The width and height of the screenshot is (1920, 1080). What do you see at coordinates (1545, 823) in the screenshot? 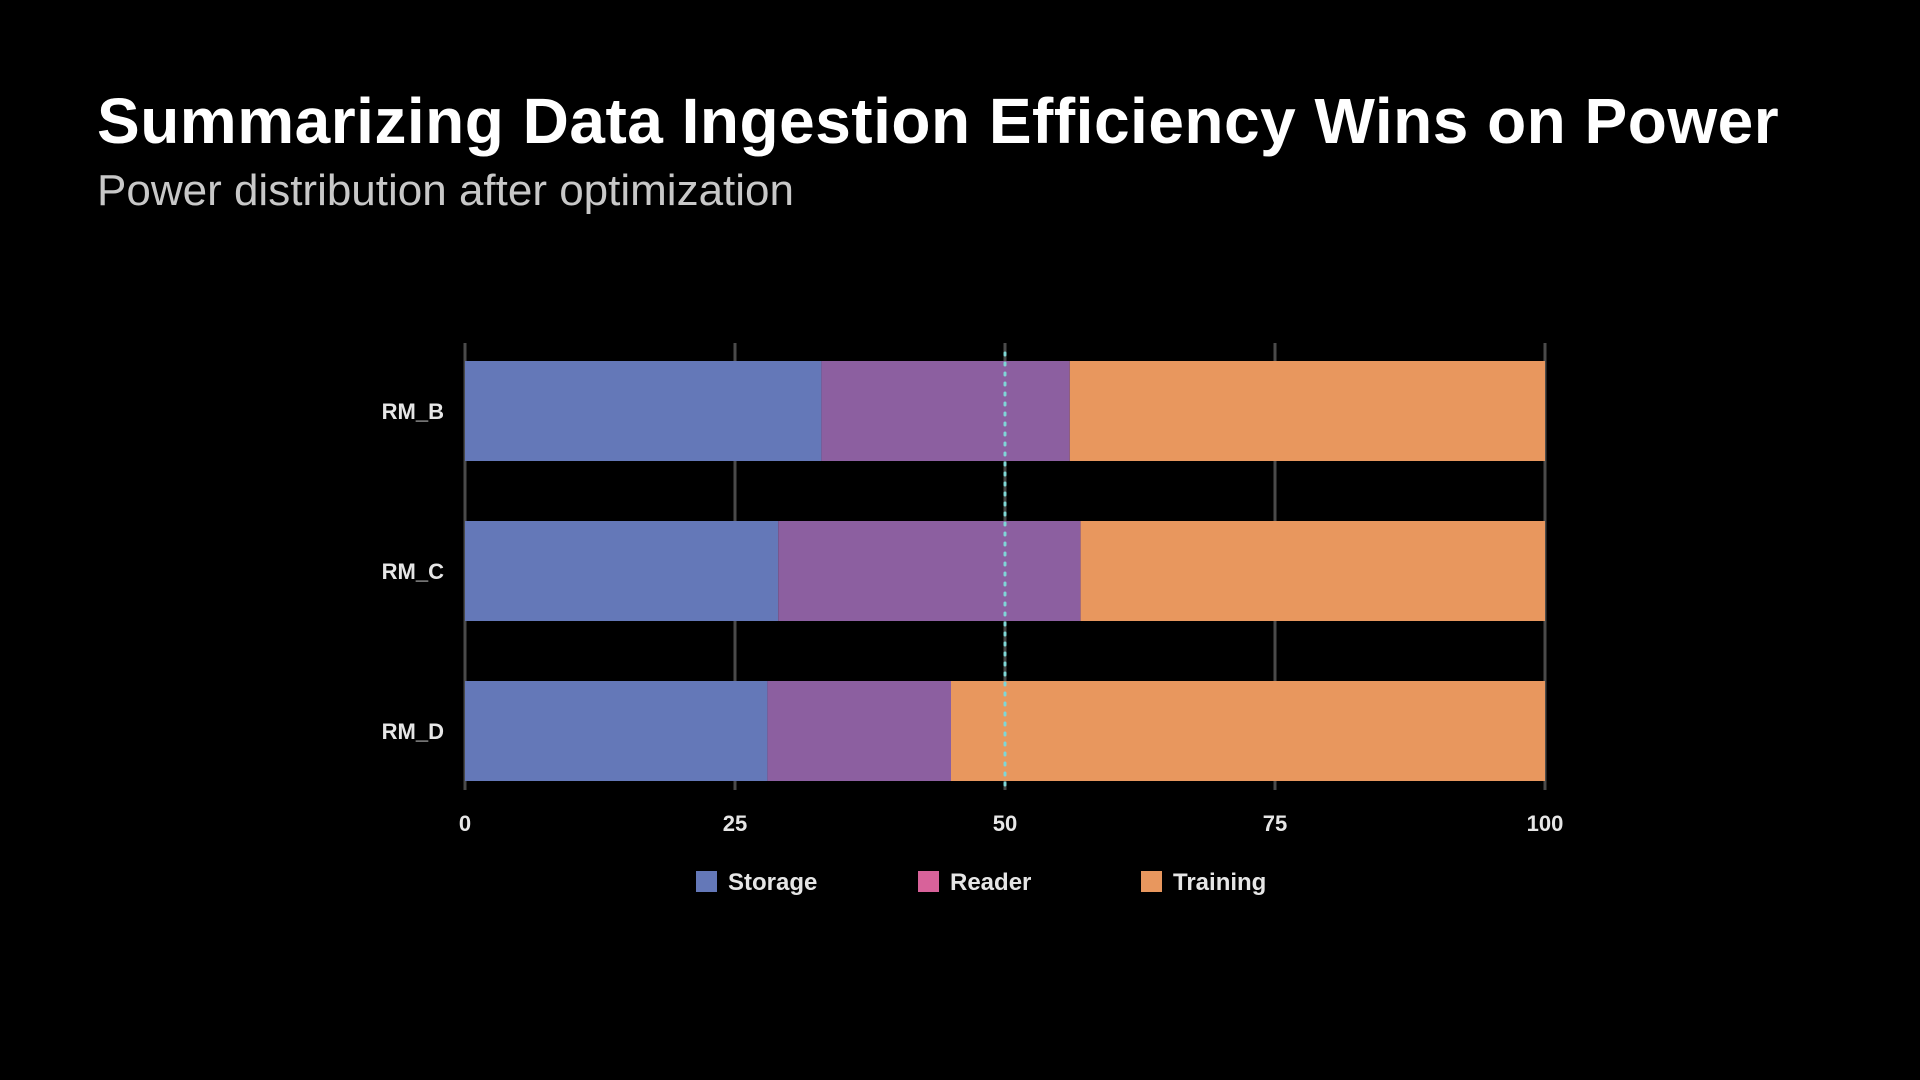
I see `tick-label: 100` at bounding box center [1545, 823].